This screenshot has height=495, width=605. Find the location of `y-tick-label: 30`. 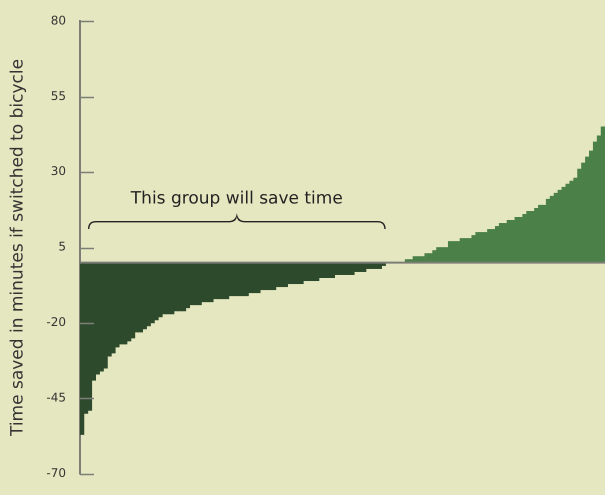

y-tick-label: 30 is located at coordinates (58, 171).